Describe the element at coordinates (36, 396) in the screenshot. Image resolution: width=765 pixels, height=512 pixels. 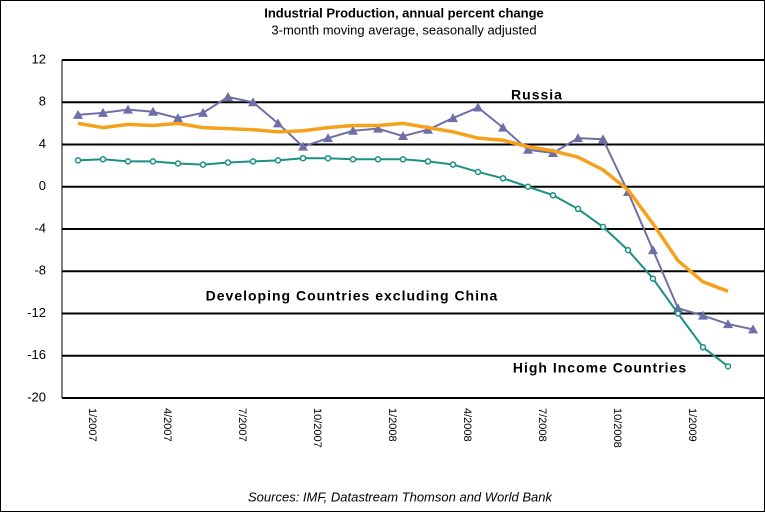
I see `y-tick-label: -20` at that location.